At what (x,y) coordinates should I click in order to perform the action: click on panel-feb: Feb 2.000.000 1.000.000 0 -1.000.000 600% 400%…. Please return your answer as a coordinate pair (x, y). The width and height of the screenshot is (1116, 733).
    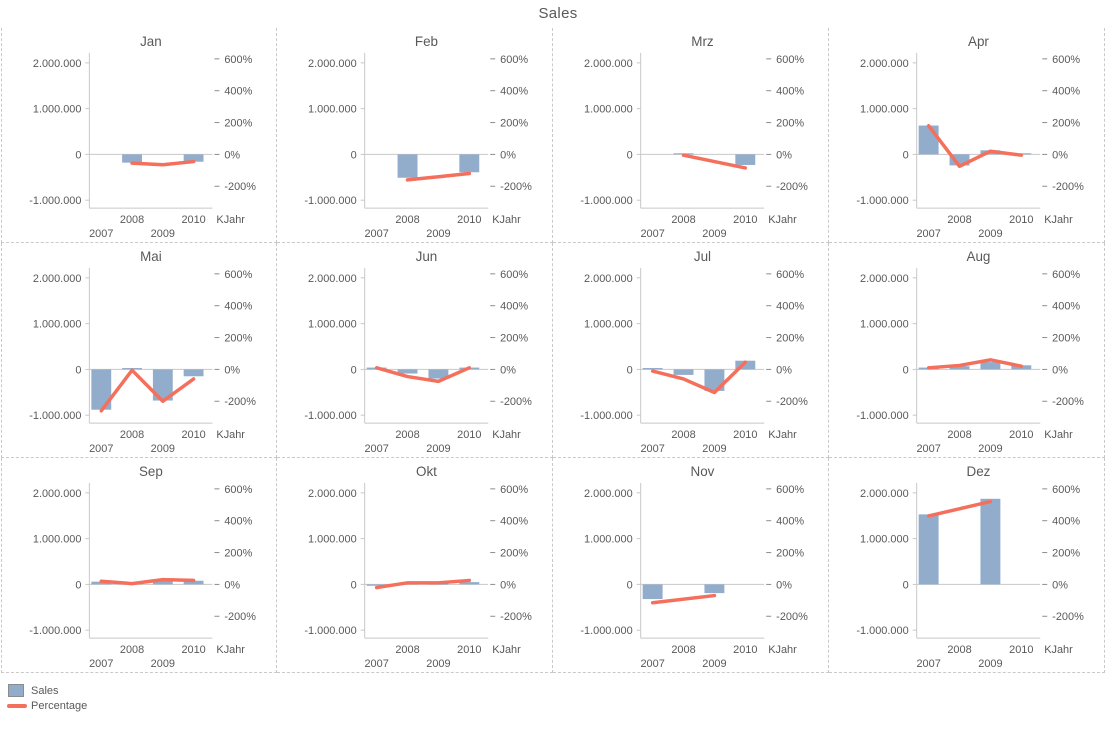
    Looking at the image, I should click on (415, 135).